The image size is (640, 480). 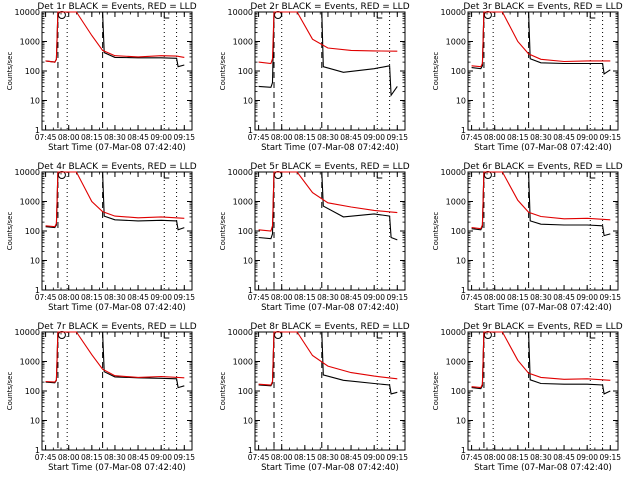 What do you see at coordinates (329, 327) in the screenshot?
I see `chart-title: Det 8r BLACK = Events, RED = LLD` at bounding box center [329, 327].